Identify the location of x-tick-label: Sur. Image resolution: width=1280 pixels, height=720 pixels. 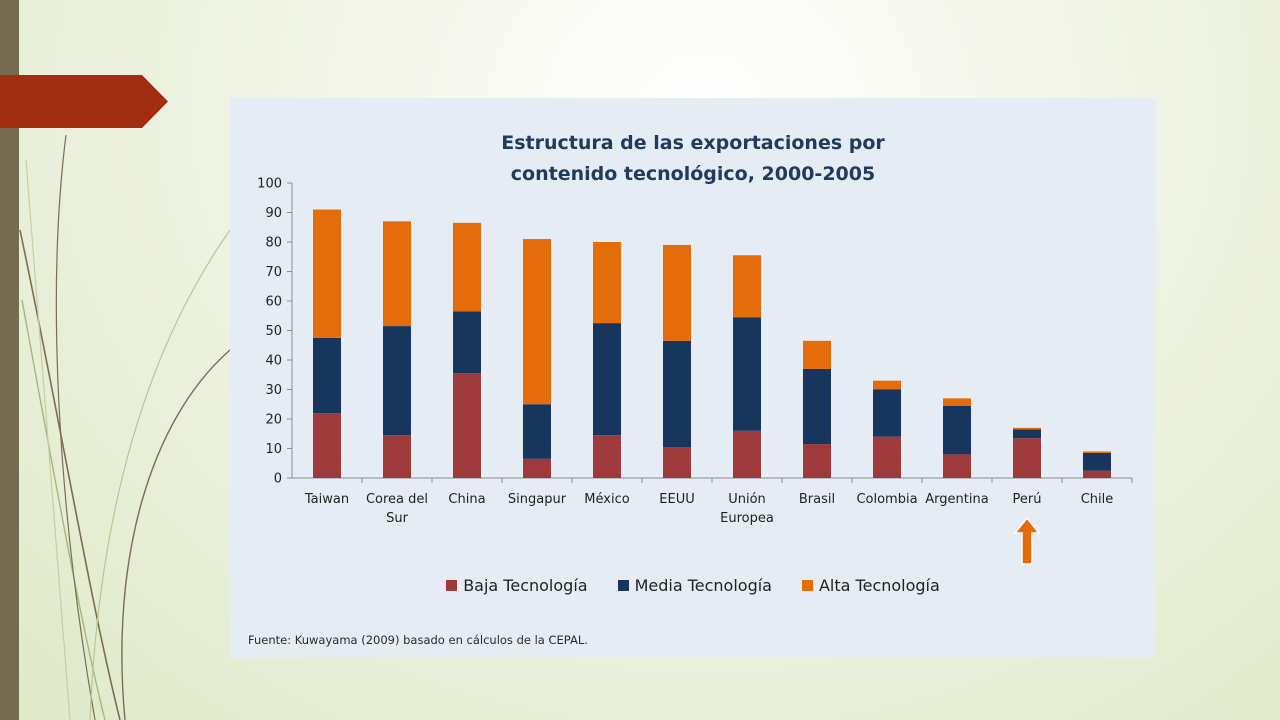
(397, 518).